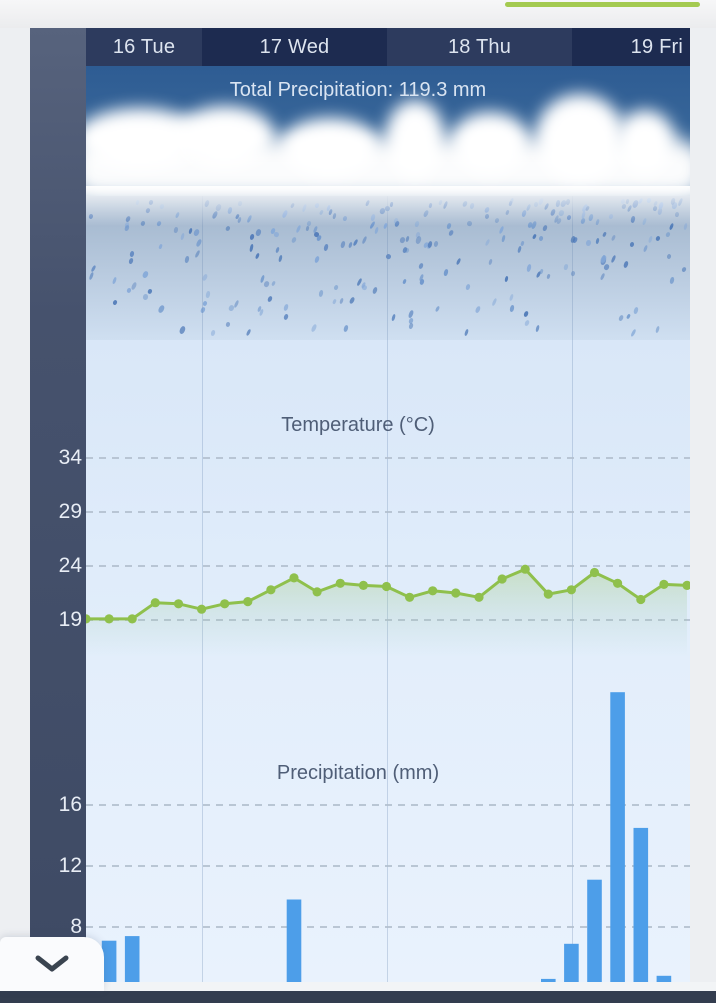 The width and height of the screenshot is (716, 1003). Describe the element at coordinates (358, 986) in the screenshot. I see `bottom-strip` at that location.